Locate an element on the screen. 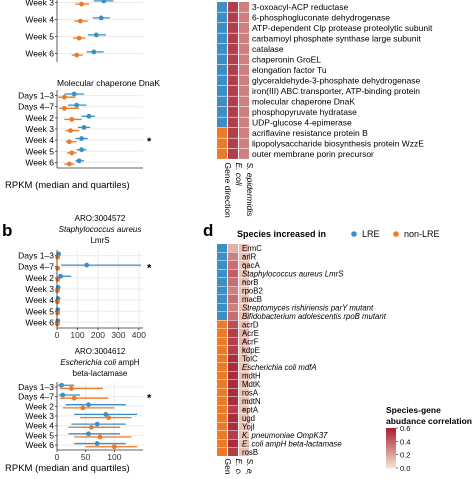  gene-label: qacA is located at coordinates (251, 265).